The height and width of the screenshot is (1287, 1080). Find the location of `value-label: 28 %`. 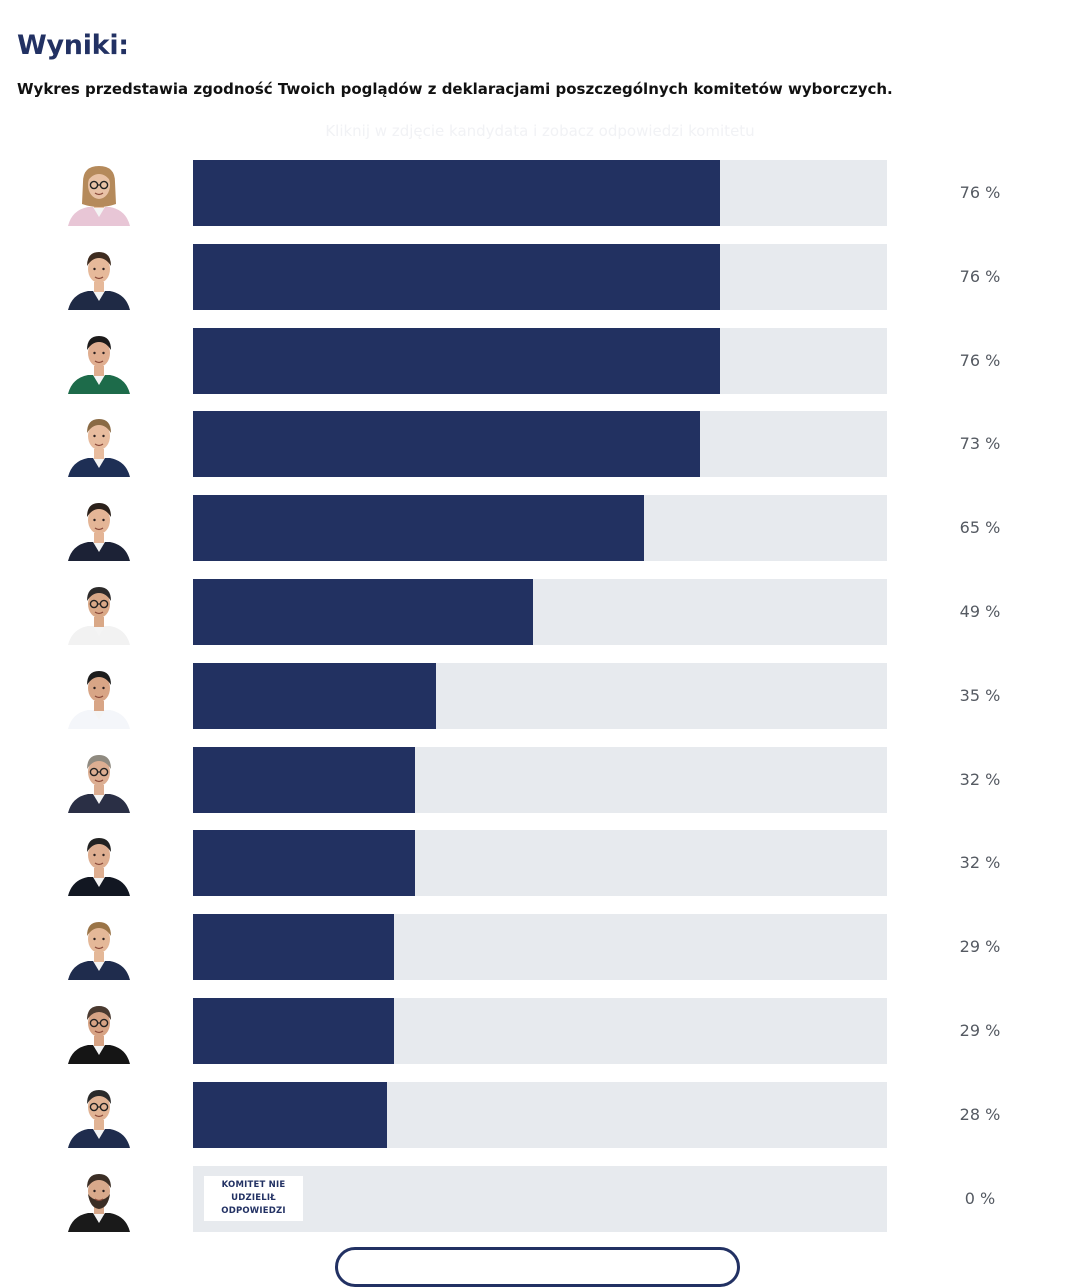

value-label: 28 % is located at coordinates (980, 1114).